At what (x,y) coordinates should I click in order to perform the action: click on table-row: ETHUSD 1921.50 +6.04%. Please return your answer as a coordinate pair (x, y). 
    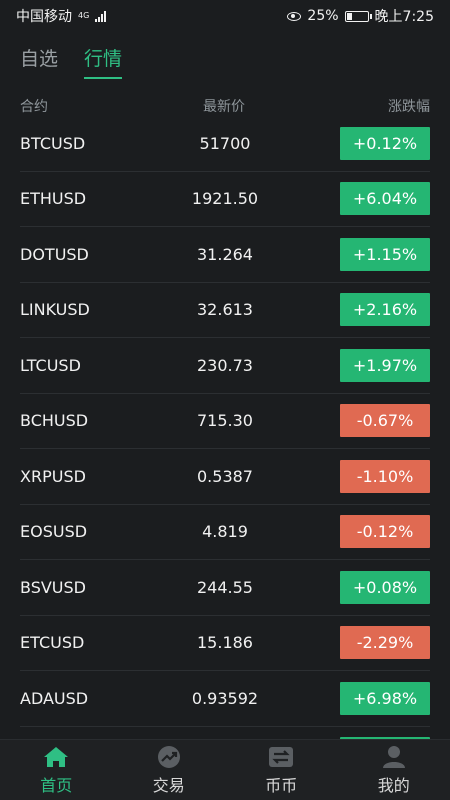
    Looking at the image, I should click on (225, 199).